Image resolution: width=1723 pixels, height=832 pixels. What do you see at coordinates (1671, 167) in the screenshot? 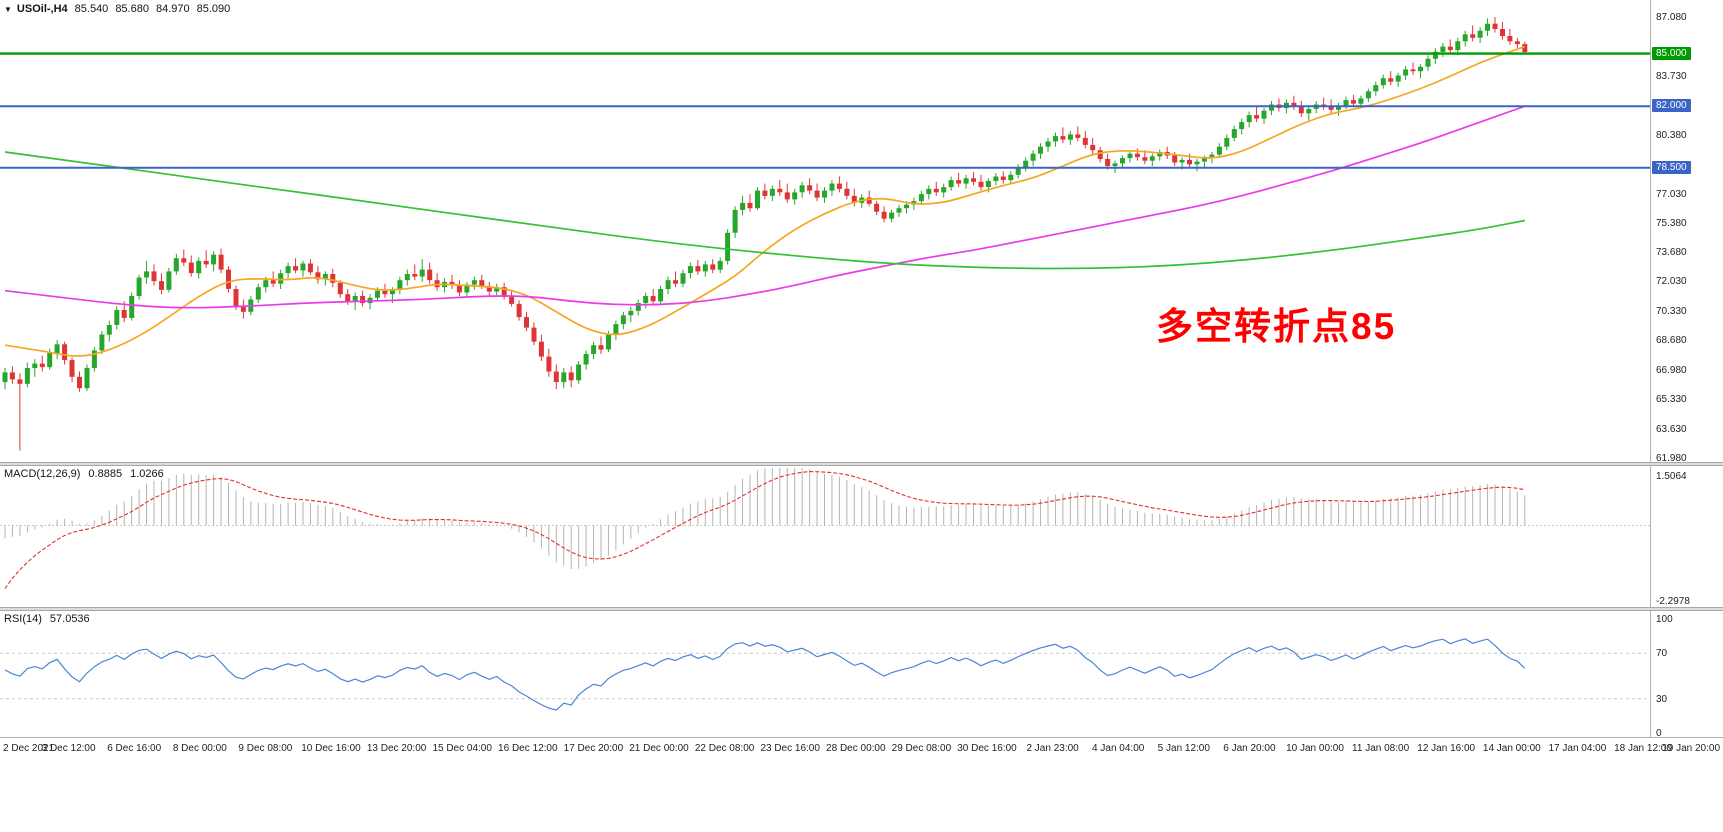
I see `price-level-badge: 78.500` at bounding box center [1671, 167].